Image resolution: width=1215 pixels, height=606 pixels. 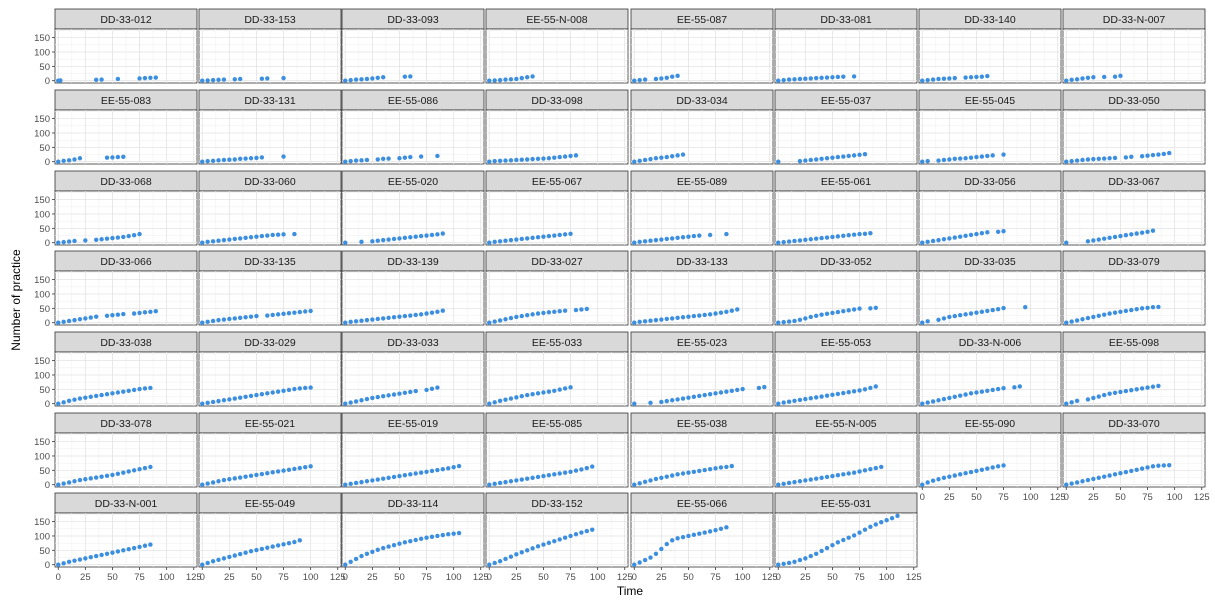 What do you see at coordinates (990, 182) in the screenshot?
I see `facet-strip-label: DD-33-056` at bounding box center [990, 182].